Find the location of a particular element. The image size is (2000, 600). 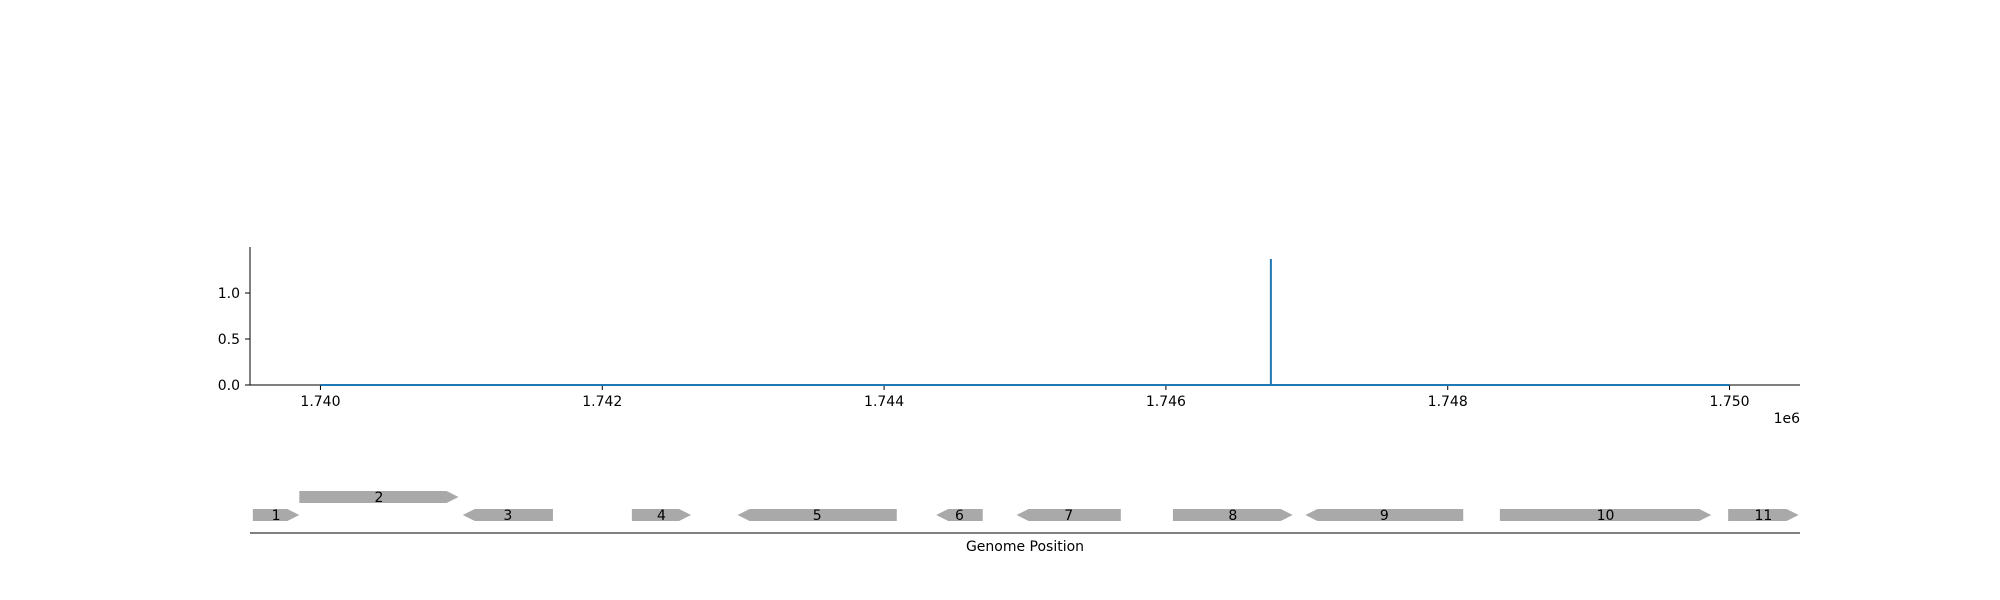

gene-9: 9 is located at coordinates (1384, 516).